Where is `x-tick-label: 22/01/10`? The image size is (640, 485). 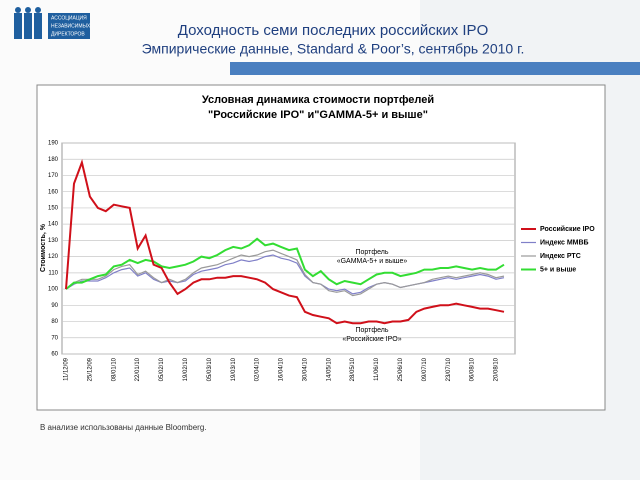 x-tick-label: 22/01/10 is located at coordinates (138, 369).